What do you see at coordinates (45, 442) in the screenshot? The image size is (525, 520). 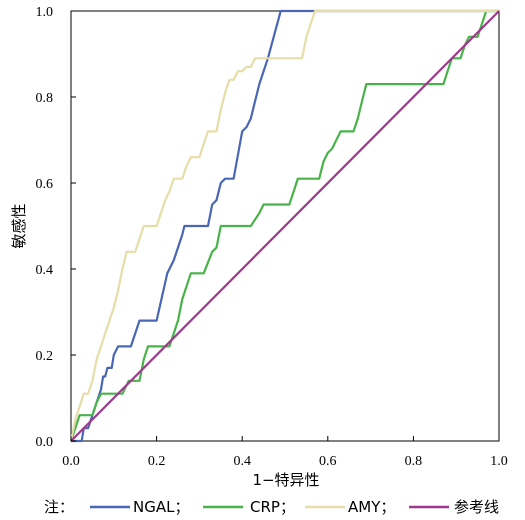 I see `y-tick-label: 0.0` at bounding box center [45, 442].